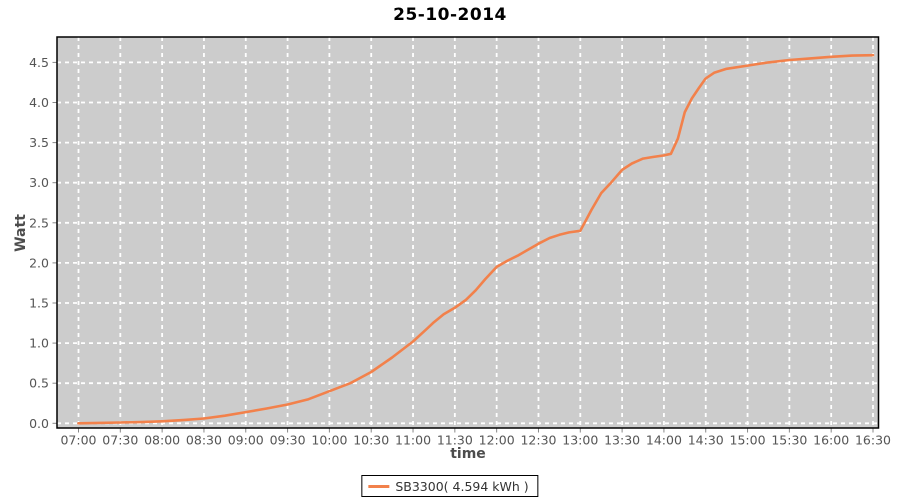 This screenshot has width=900, height=500. What do you see at coordinates (873, 440) in the screenshot?
I see `x-tick-label: 16:30` at bounding box center [873, 440].